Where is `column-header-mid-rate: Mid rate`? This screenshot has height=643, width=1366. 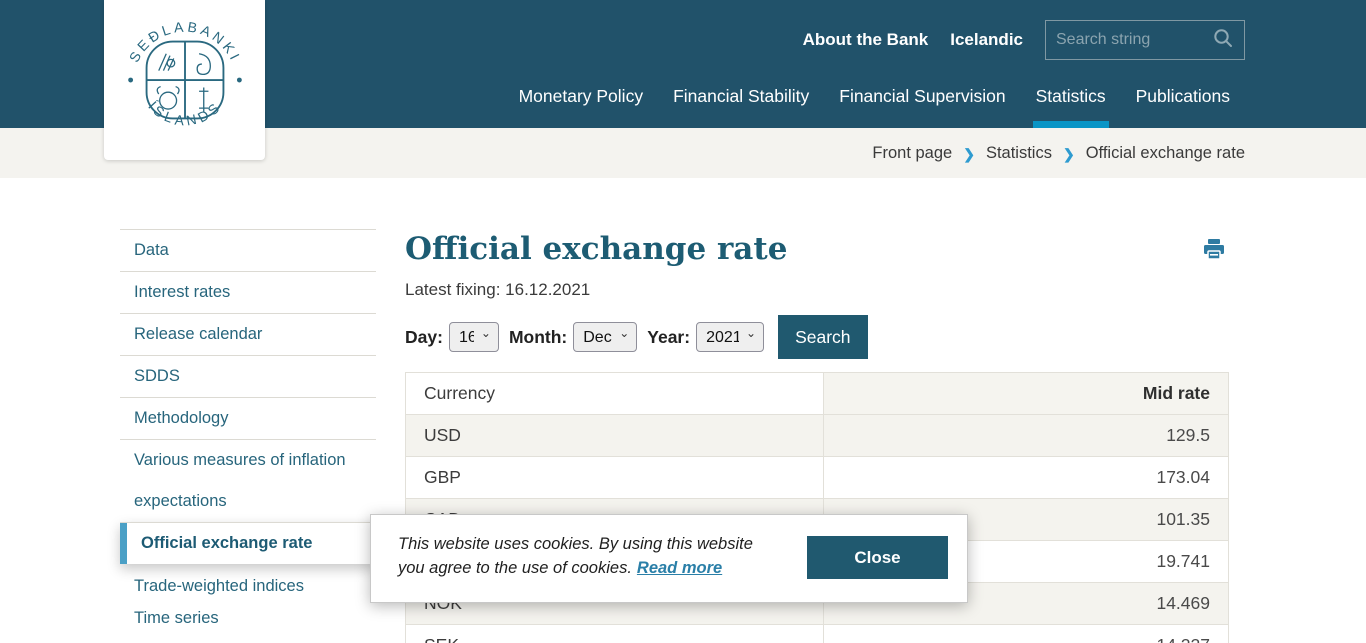
column-header-mid-rate: Mid rate is located at coordinates (1026, 393).